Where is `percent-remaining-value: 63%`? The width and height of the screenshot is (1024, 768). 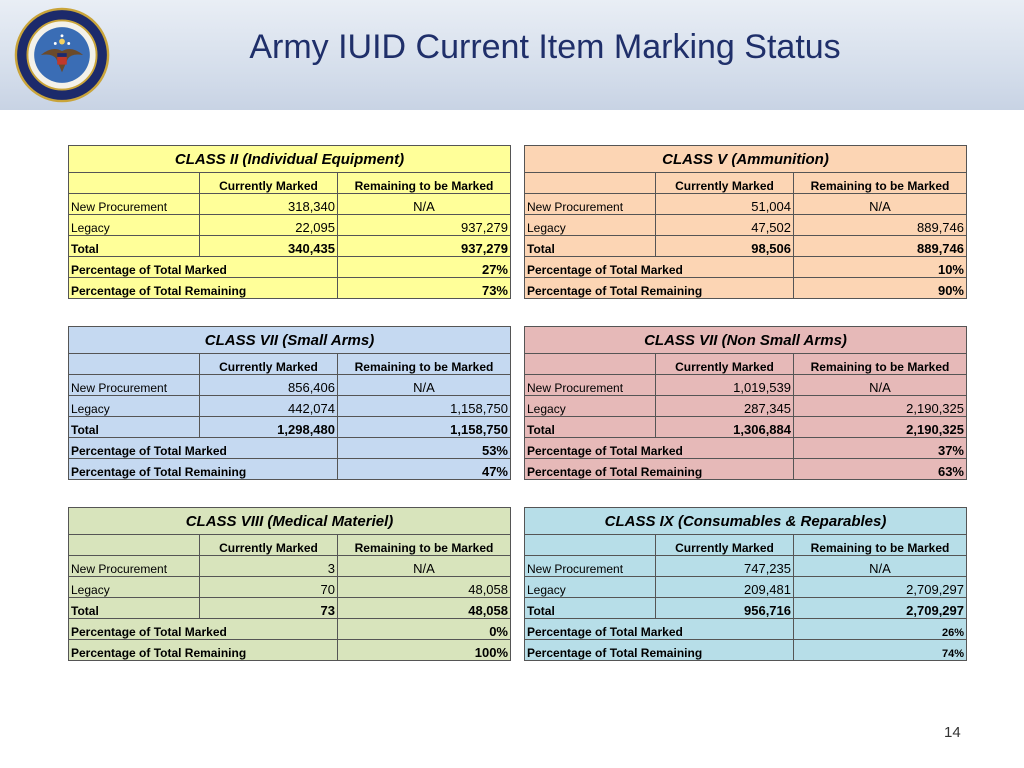
percent-remaining-value: 63% is located at coordinates (880, 469).